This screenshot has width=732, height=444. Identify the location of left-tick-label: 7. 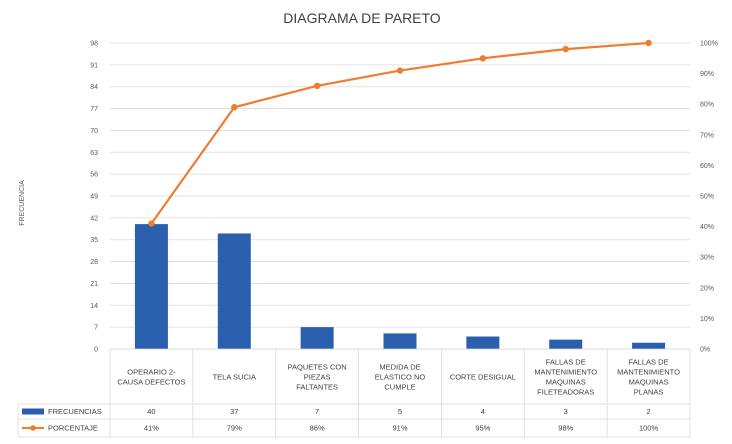
(96, 328).